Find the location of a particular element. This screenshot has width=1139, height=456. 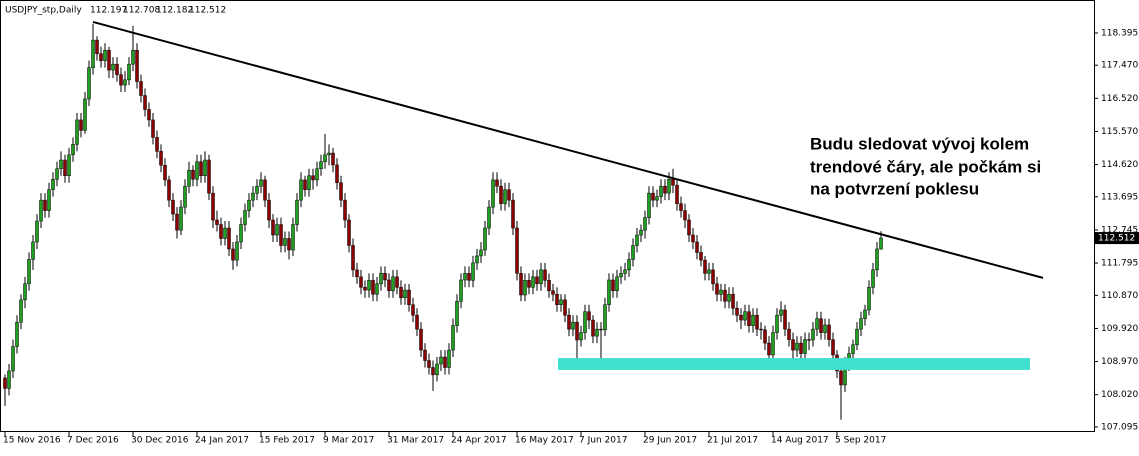

x-tick-label: 5 Sep 2017 is located at coordinates (860, 441).